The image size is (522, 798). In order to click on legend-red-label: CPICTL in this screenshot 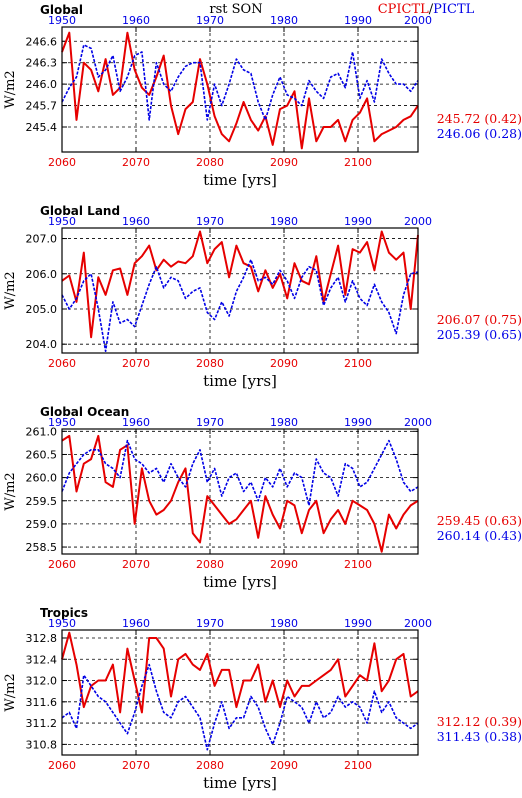, I will do `click(403, 9)`.